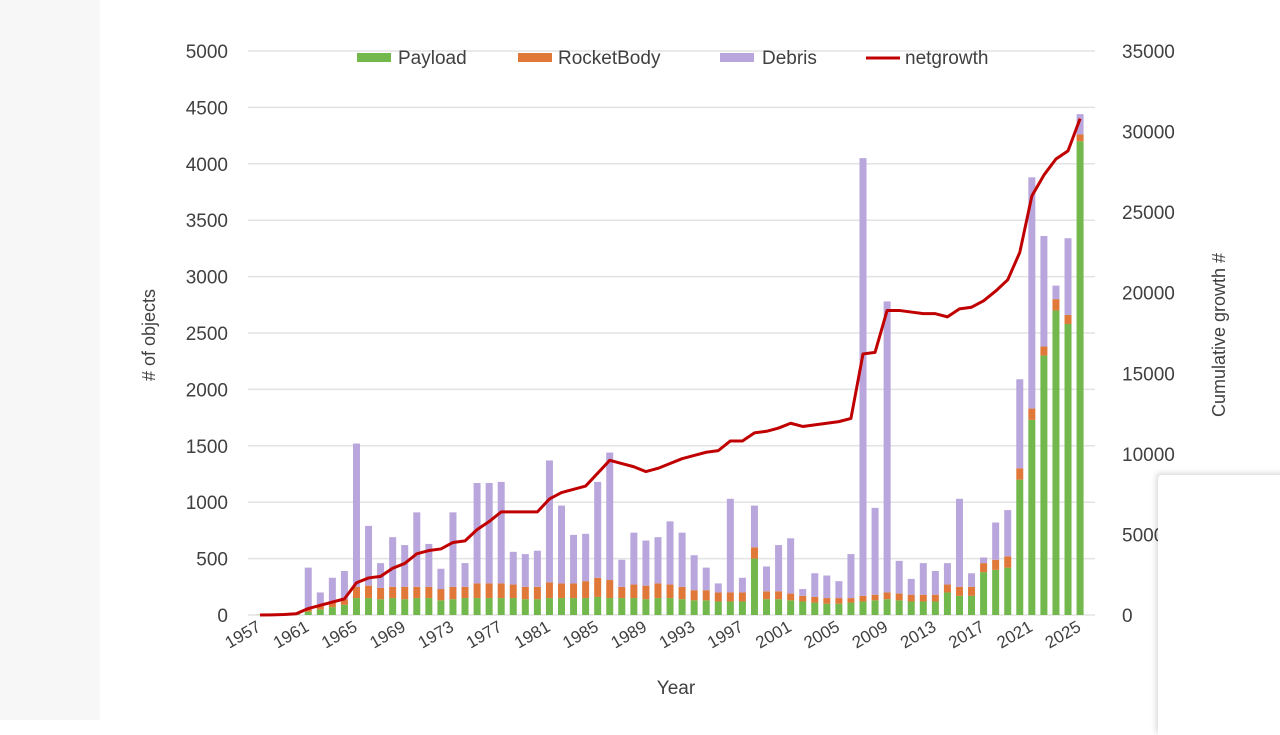 The image size is (1280, 735). What do you see at coordinates (1063, 634) in the screenshot?
I see `x-tick-label: 2025` at bounding box center [1063, 634].